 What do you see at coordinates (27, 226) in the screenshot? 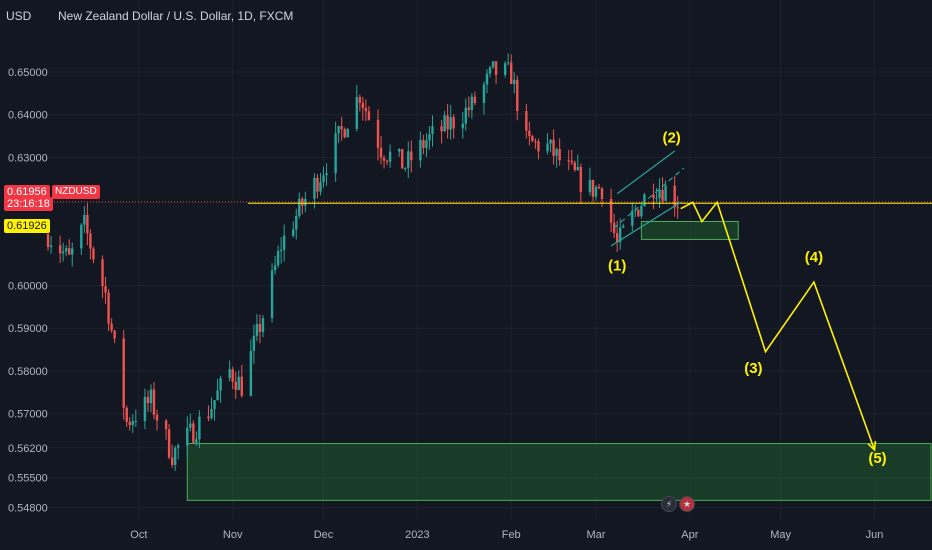
I see `horizontal-line-price-tag: 0.61926` at bounding box center [27, 226].